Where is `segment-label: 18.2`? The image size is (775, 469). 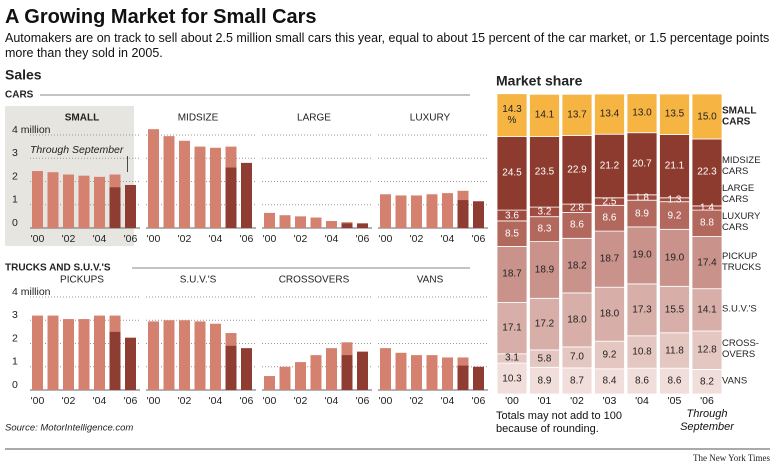 segment-label: 18.2 is located at coordinates (577, 266).